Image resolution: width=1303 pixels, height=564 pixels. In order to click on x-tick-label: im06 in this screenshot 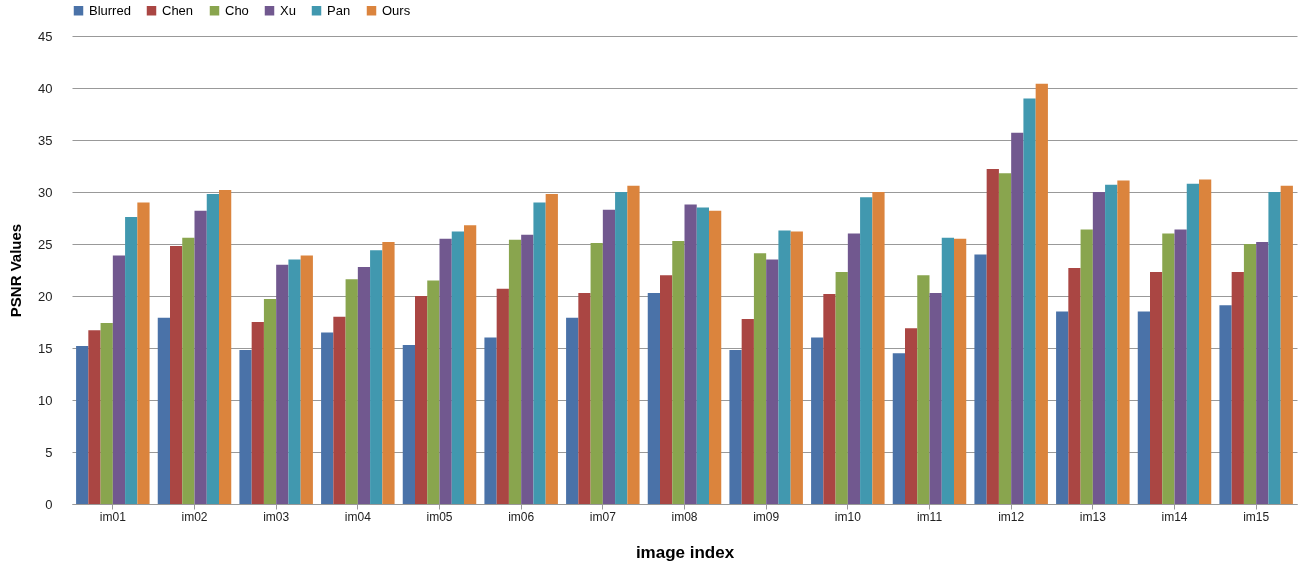, I will do `click(521, 516)`.